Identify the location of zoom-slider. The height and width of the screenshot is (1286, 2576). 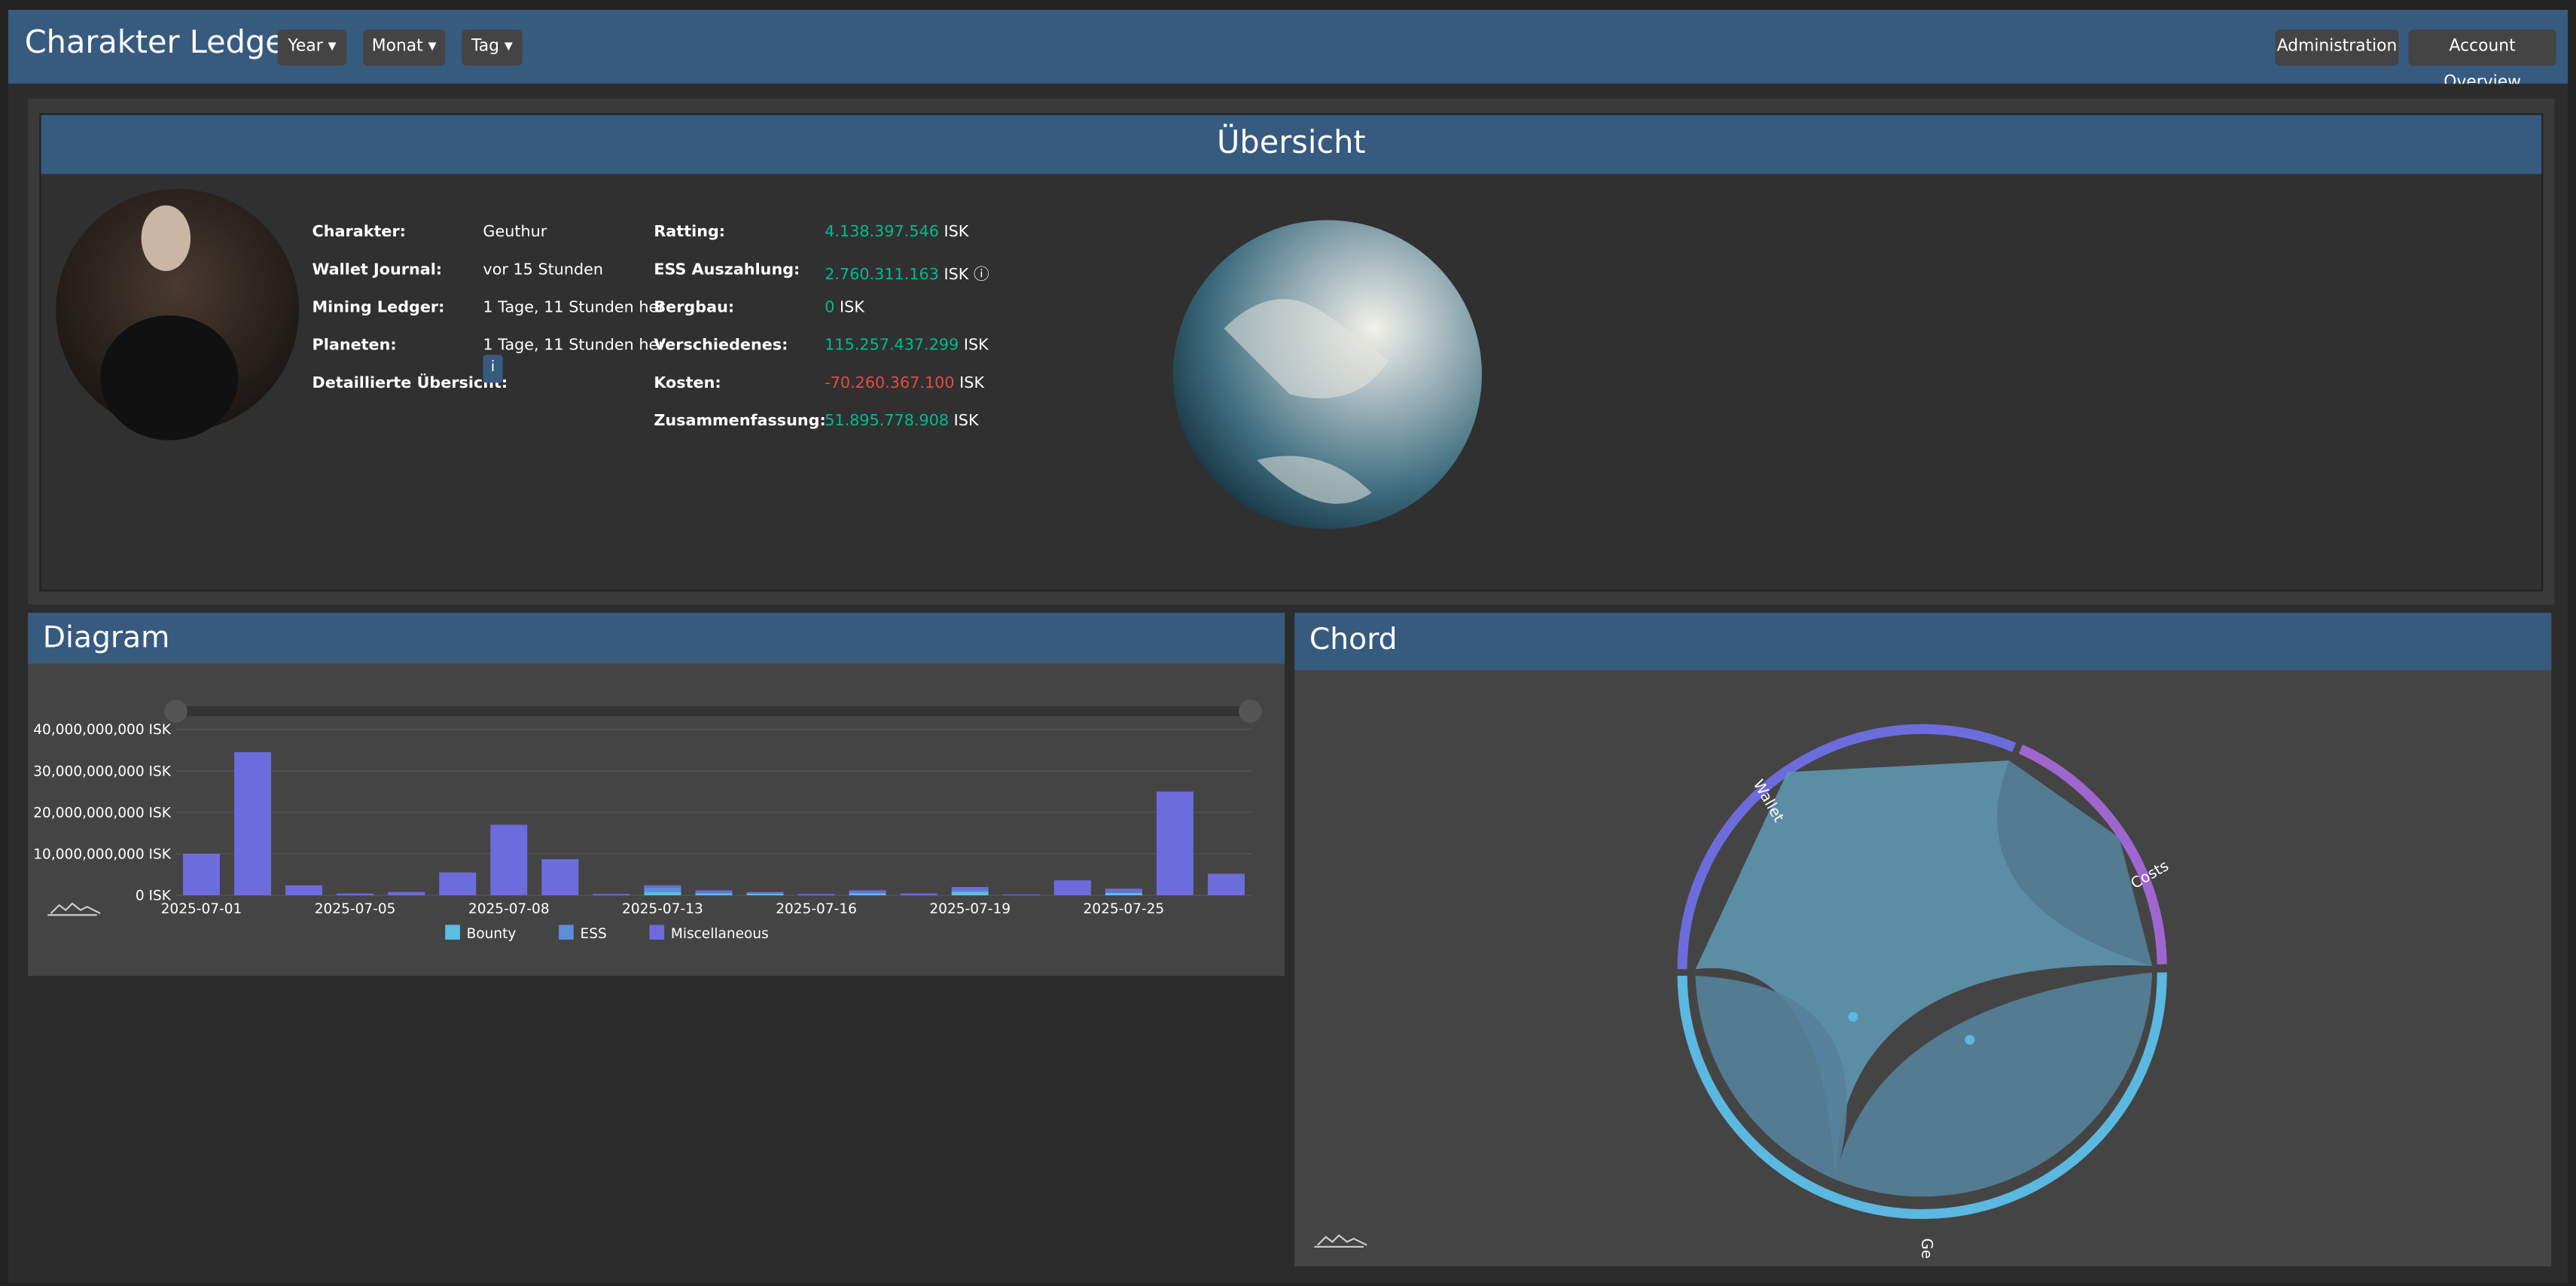
(713, 711).